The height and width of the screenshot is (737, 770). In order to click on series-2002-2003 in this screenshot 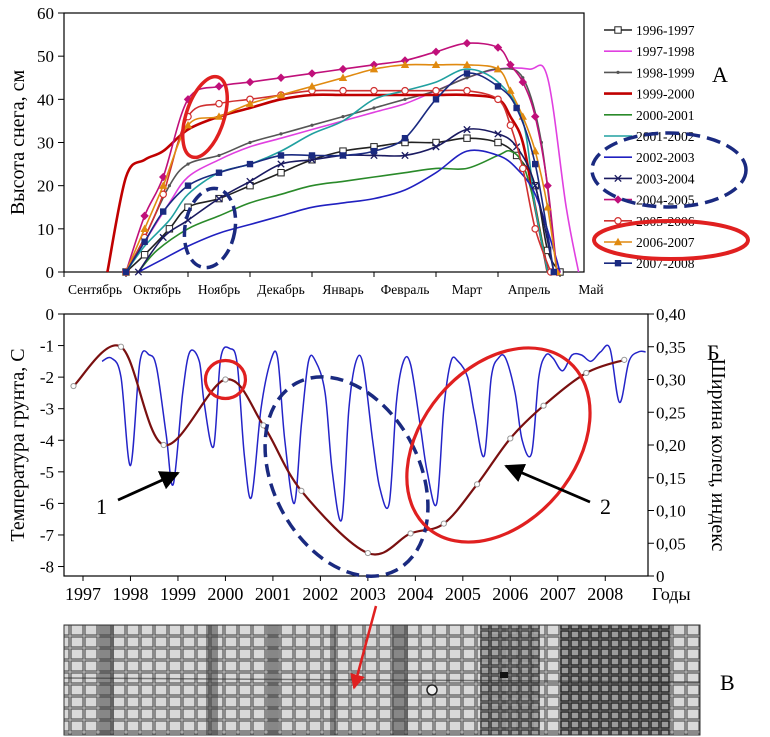, I will do `click(349, 211)`.